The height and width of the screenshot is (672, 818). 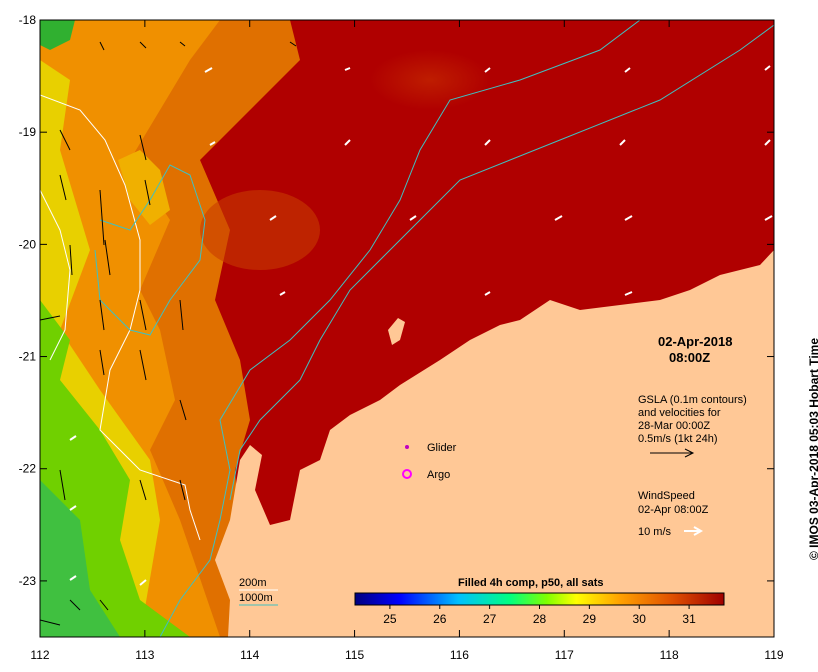 What do you see at coordinates (442, 448) in the screenshot?
I see `glider-label: Glider` at bounding box center [442, 448].